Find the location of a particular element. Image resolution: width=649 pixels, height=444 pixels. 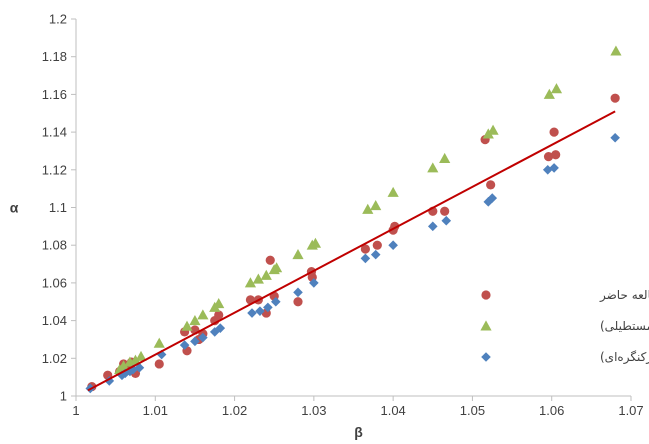

legend-label: بختیاری(سرریزکنگره‌ای) is located at coordinates (624, 357).